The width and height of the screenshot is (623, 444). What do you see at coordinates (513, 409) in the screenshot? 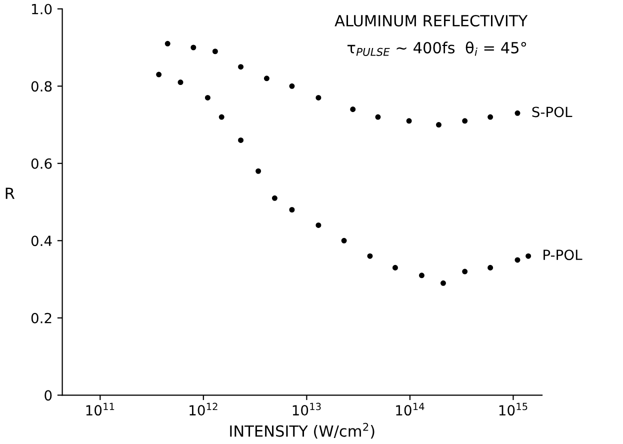
I see `x-tick-label: 10$^{15}$` at bounding box center [513, 409].